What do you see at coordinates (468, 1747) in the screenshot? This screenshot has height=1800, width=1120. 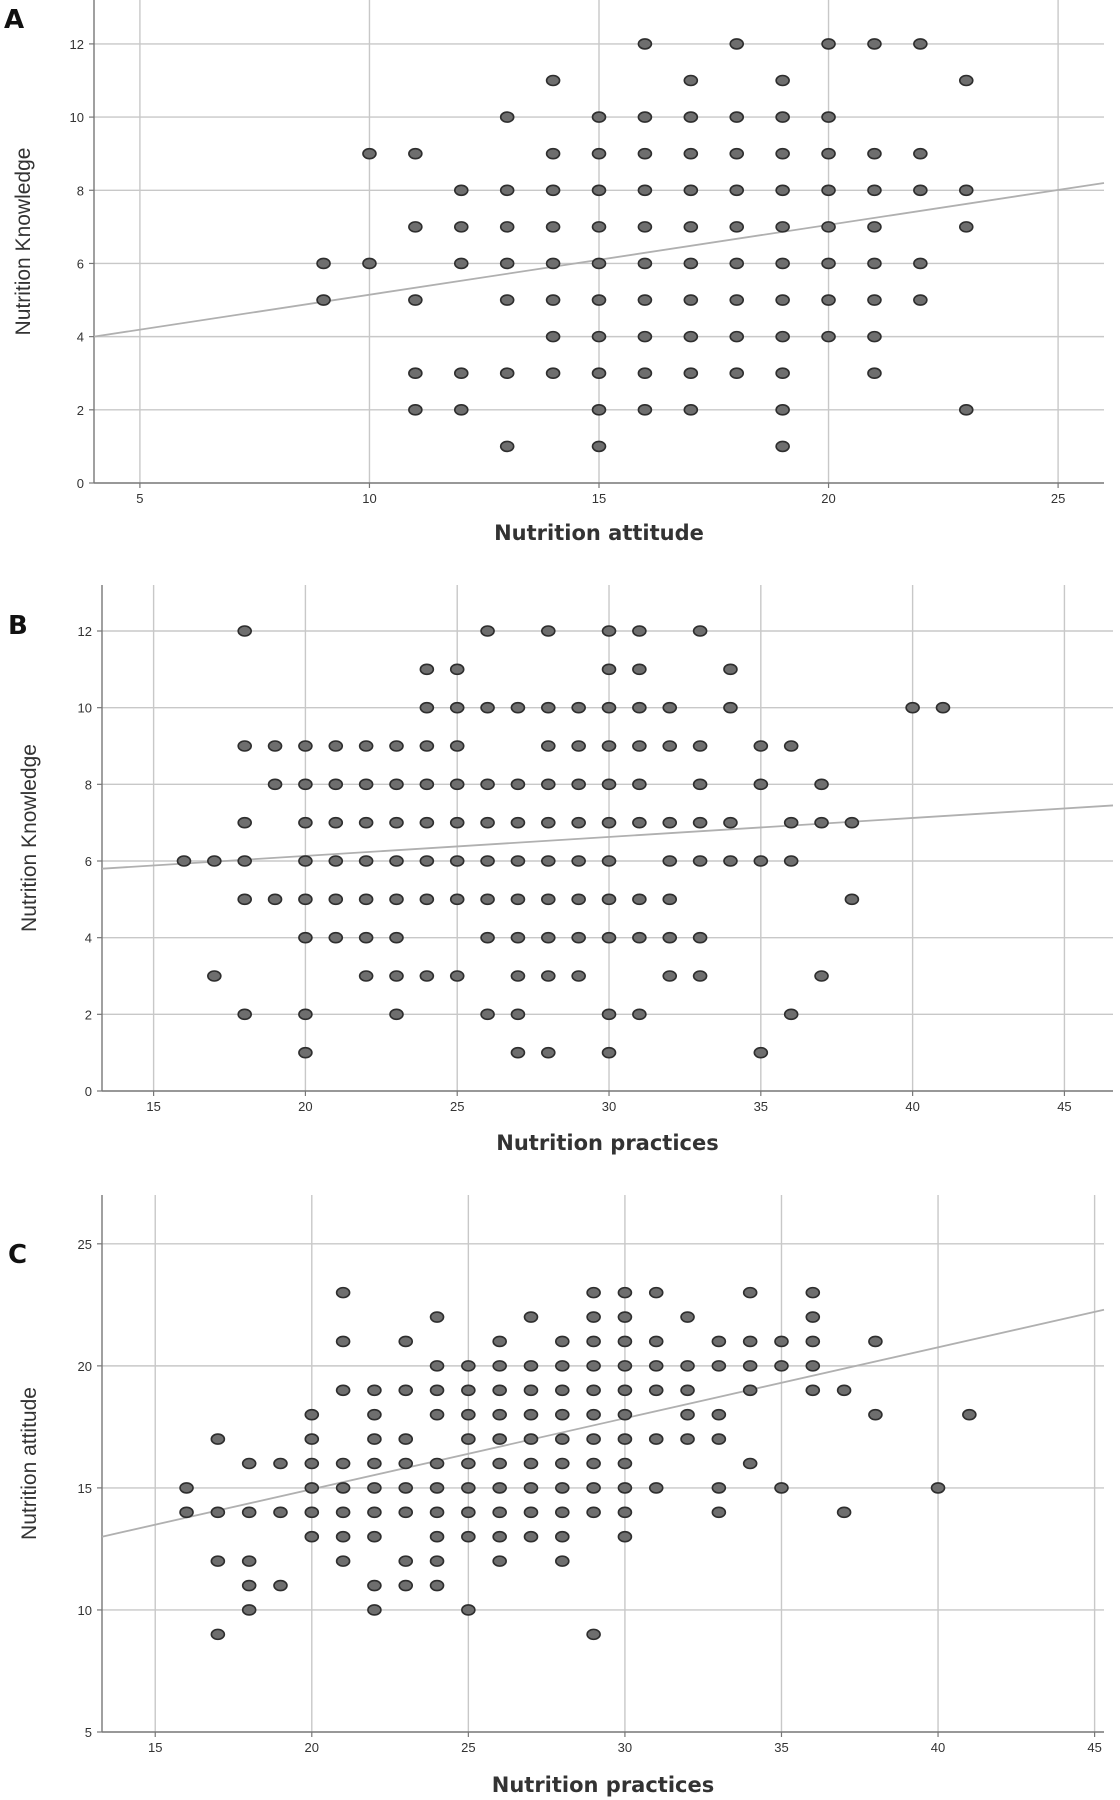 I see `x-tick-label: 25` at bounding box center [468, 1747].